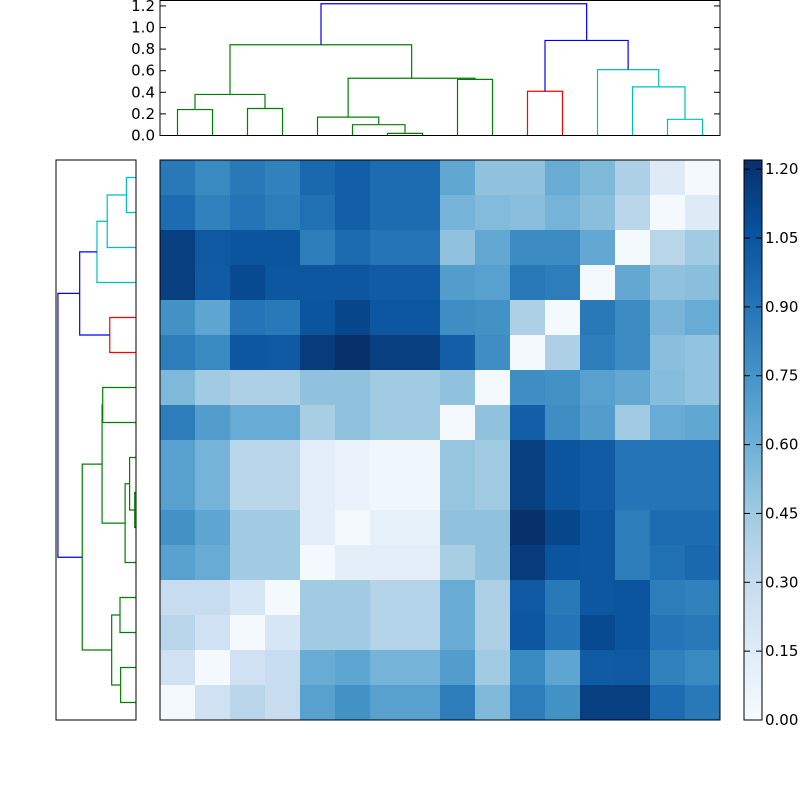  I want to click on colorbar-tick-label: 0.00, so click(781, 720).